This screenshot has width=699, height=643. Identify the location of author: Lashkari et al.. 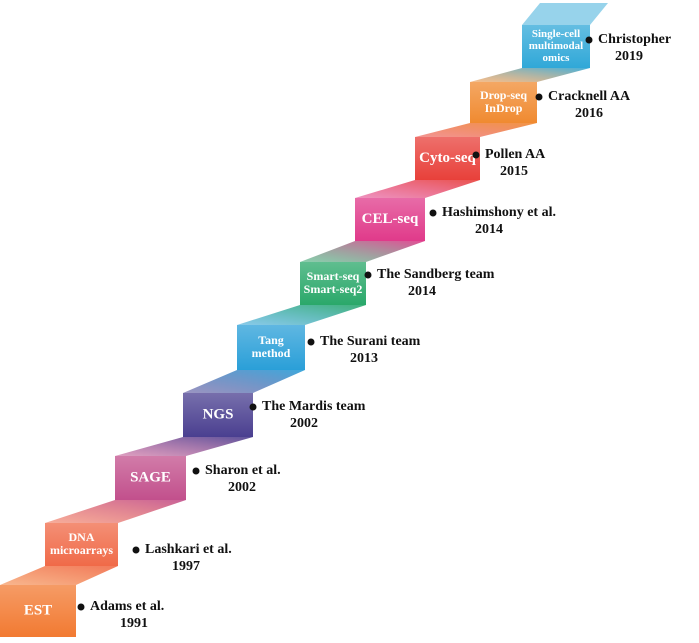
(188, 549).